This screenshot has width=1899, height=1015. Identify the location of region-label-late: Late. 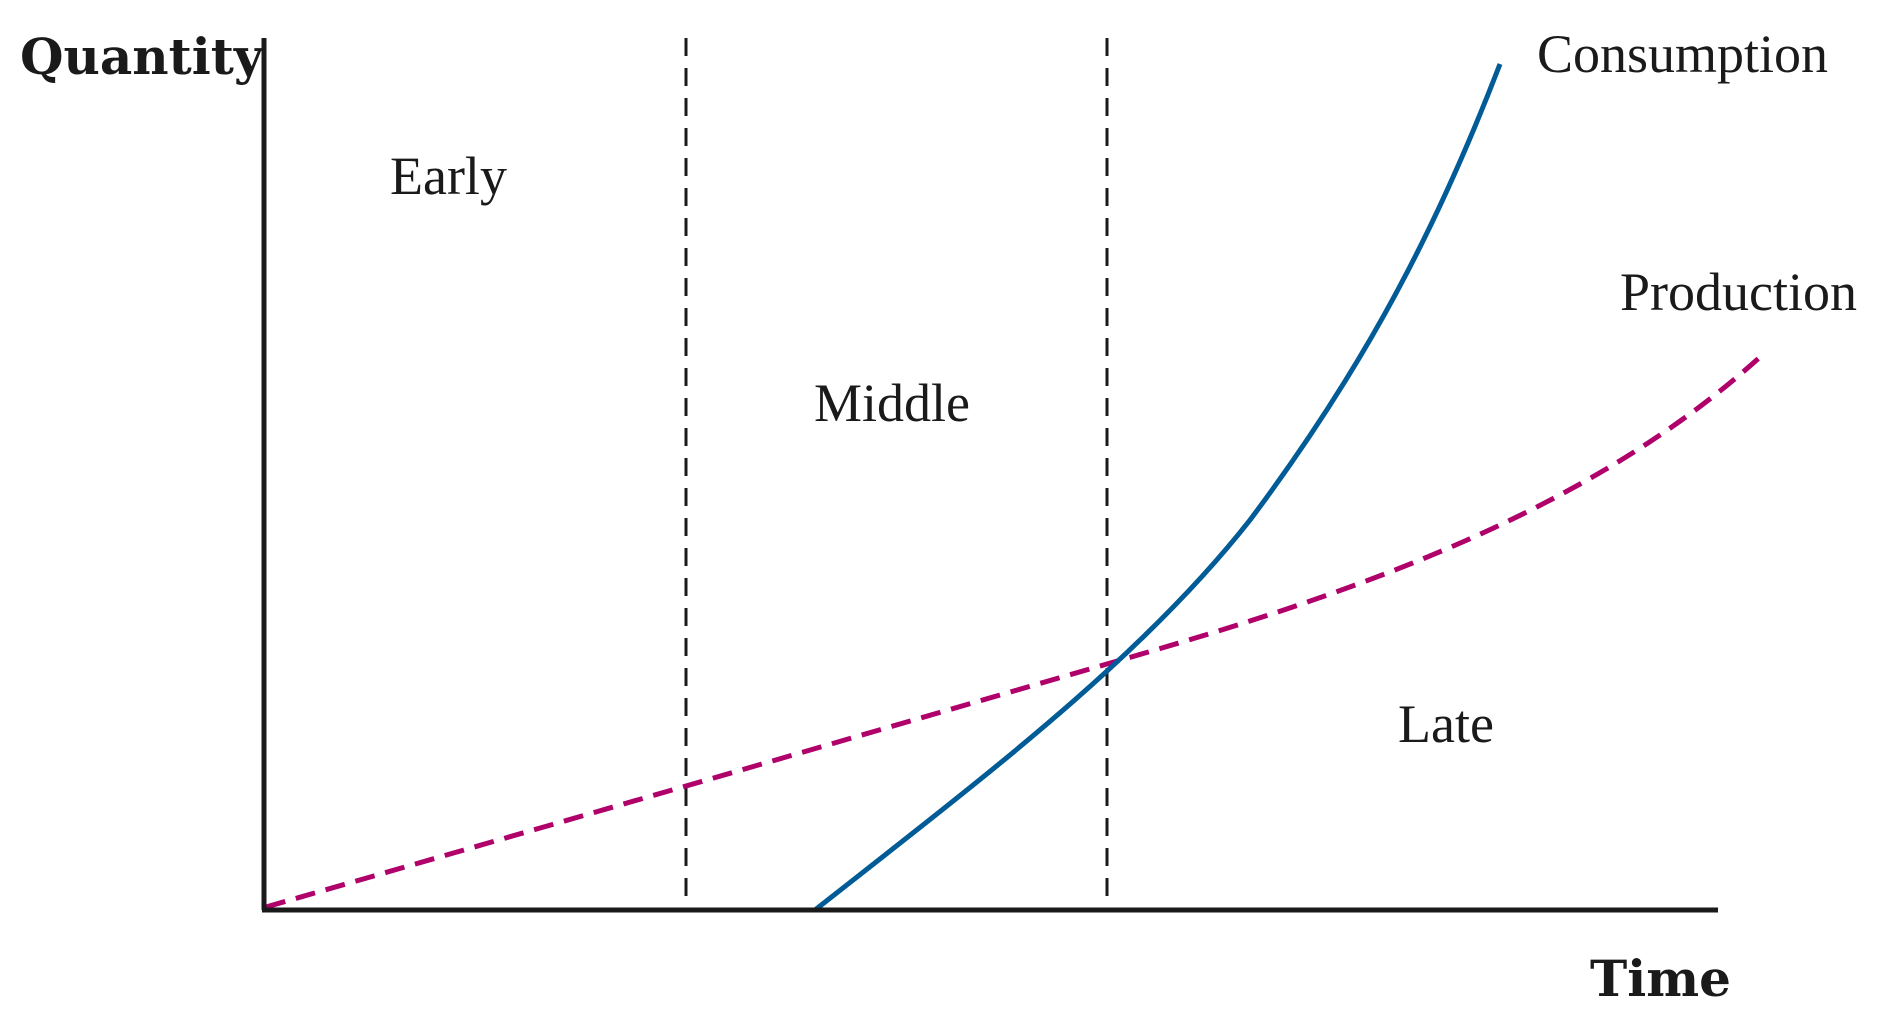
(1446, 724).